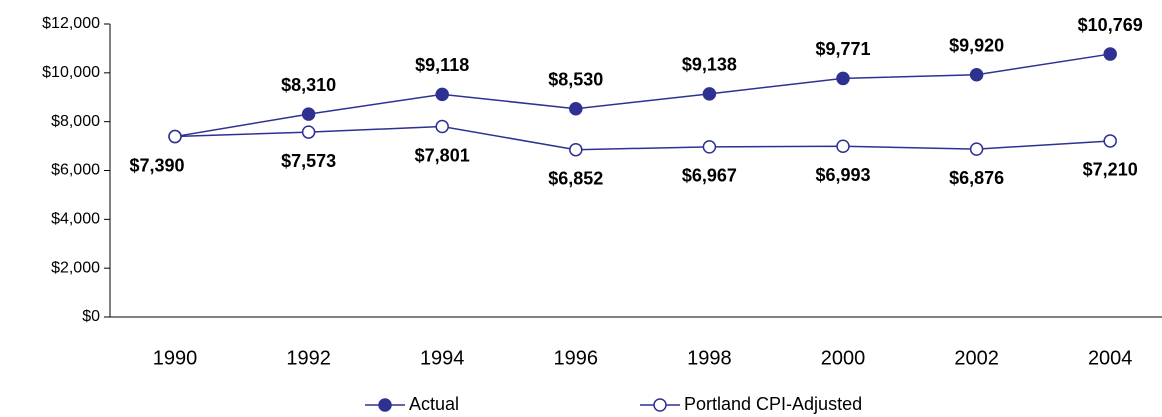  What do you see at coordinates (842, 175) in the screenshot?
I see `data-label: $6,993` at bounding box center [842, 175].